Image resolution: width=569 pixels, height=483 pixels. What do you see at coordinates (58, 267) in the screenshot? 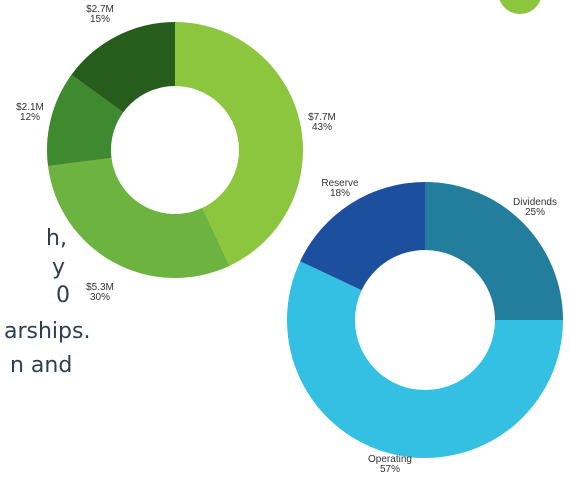
I see `body-text: y` at bounding box center [58, 267].